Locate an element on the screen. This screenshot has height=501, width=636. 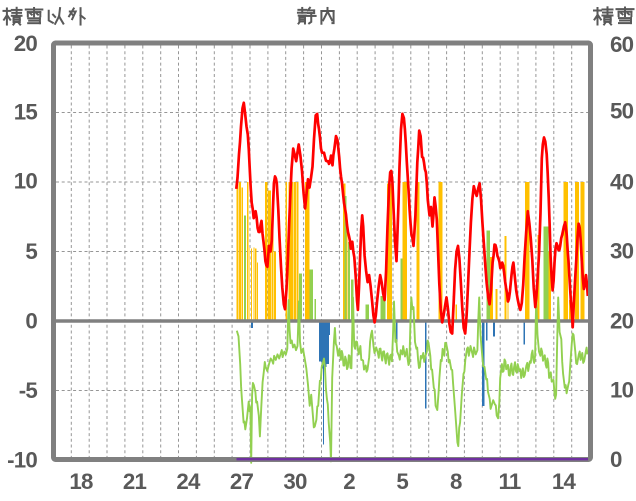
svg-text: 11 is located at coordinates (510, 481).